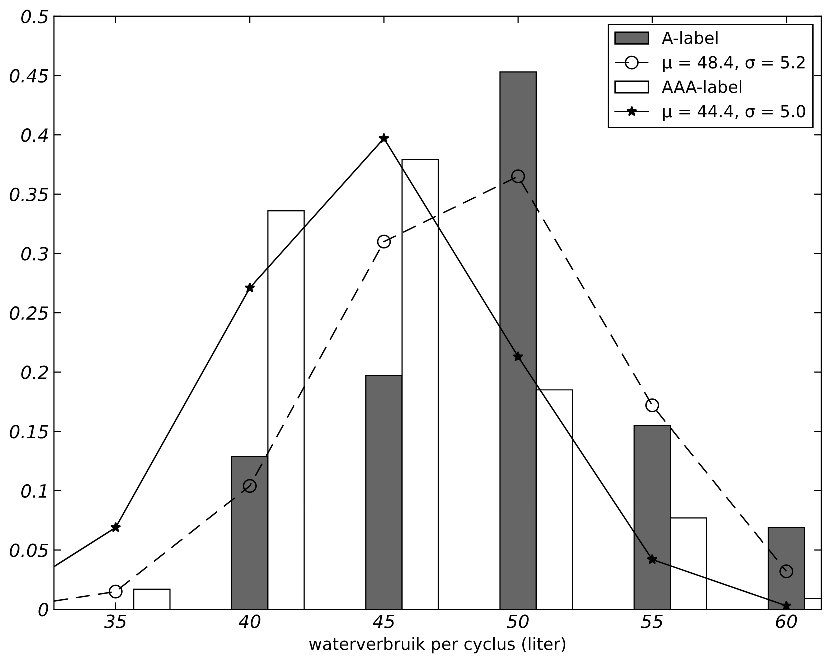 The width and height of the screenshot is (834, 659). I want to click on x-tick-label: 55, so click(652, 621).